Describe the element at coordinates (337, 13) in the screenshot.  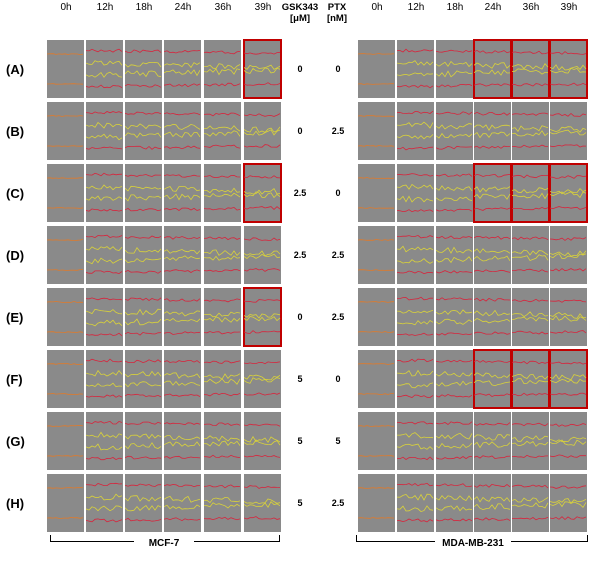
I see `ptx-header: PTX [nM]` at that location.